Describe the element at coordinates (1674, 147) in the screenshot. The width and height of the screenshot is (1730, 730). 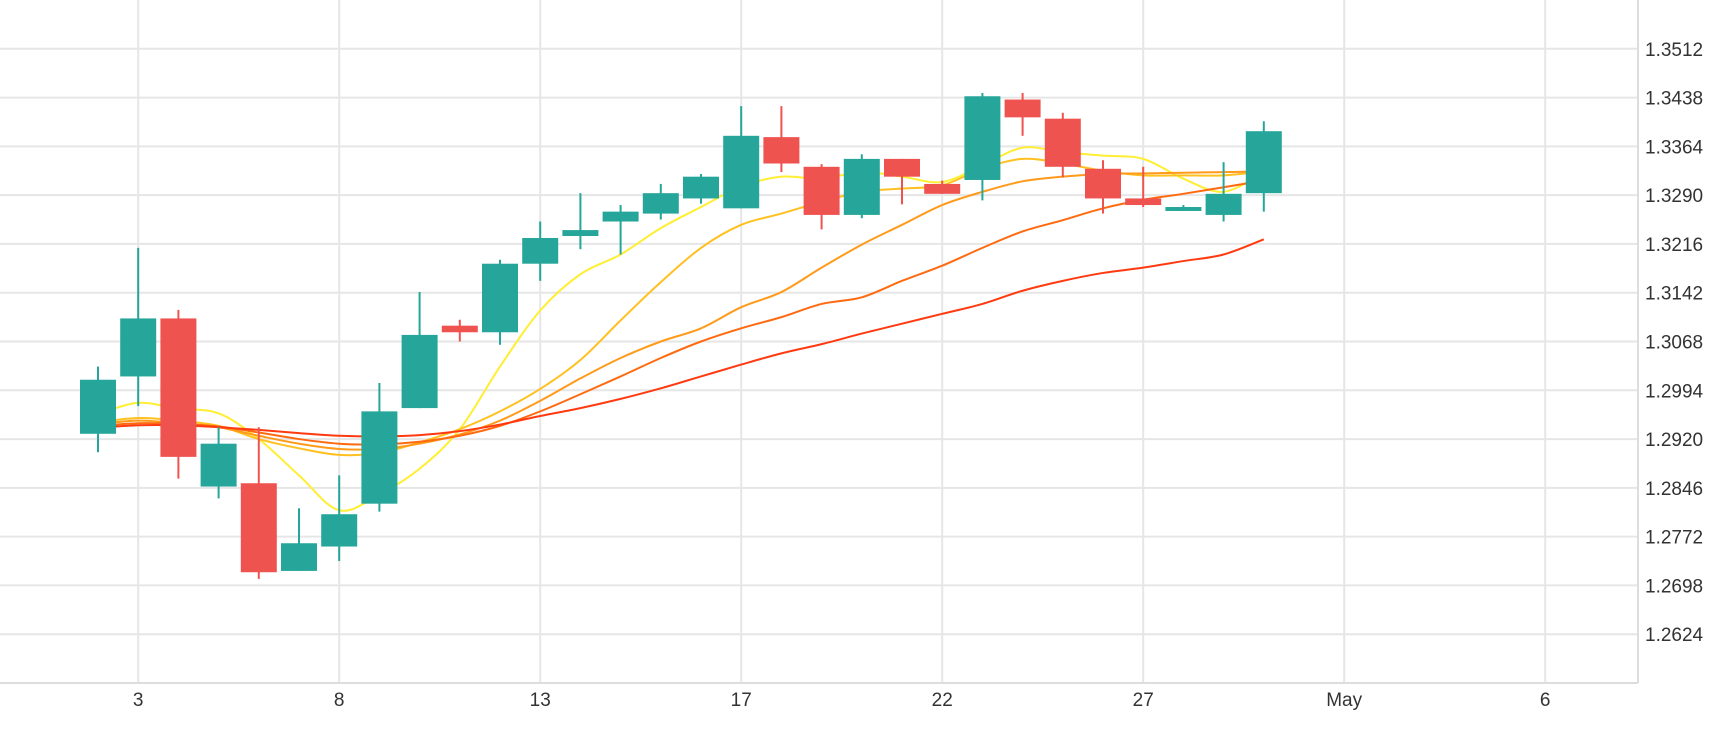
I see `y-tick-label: 1.3364` at that location.